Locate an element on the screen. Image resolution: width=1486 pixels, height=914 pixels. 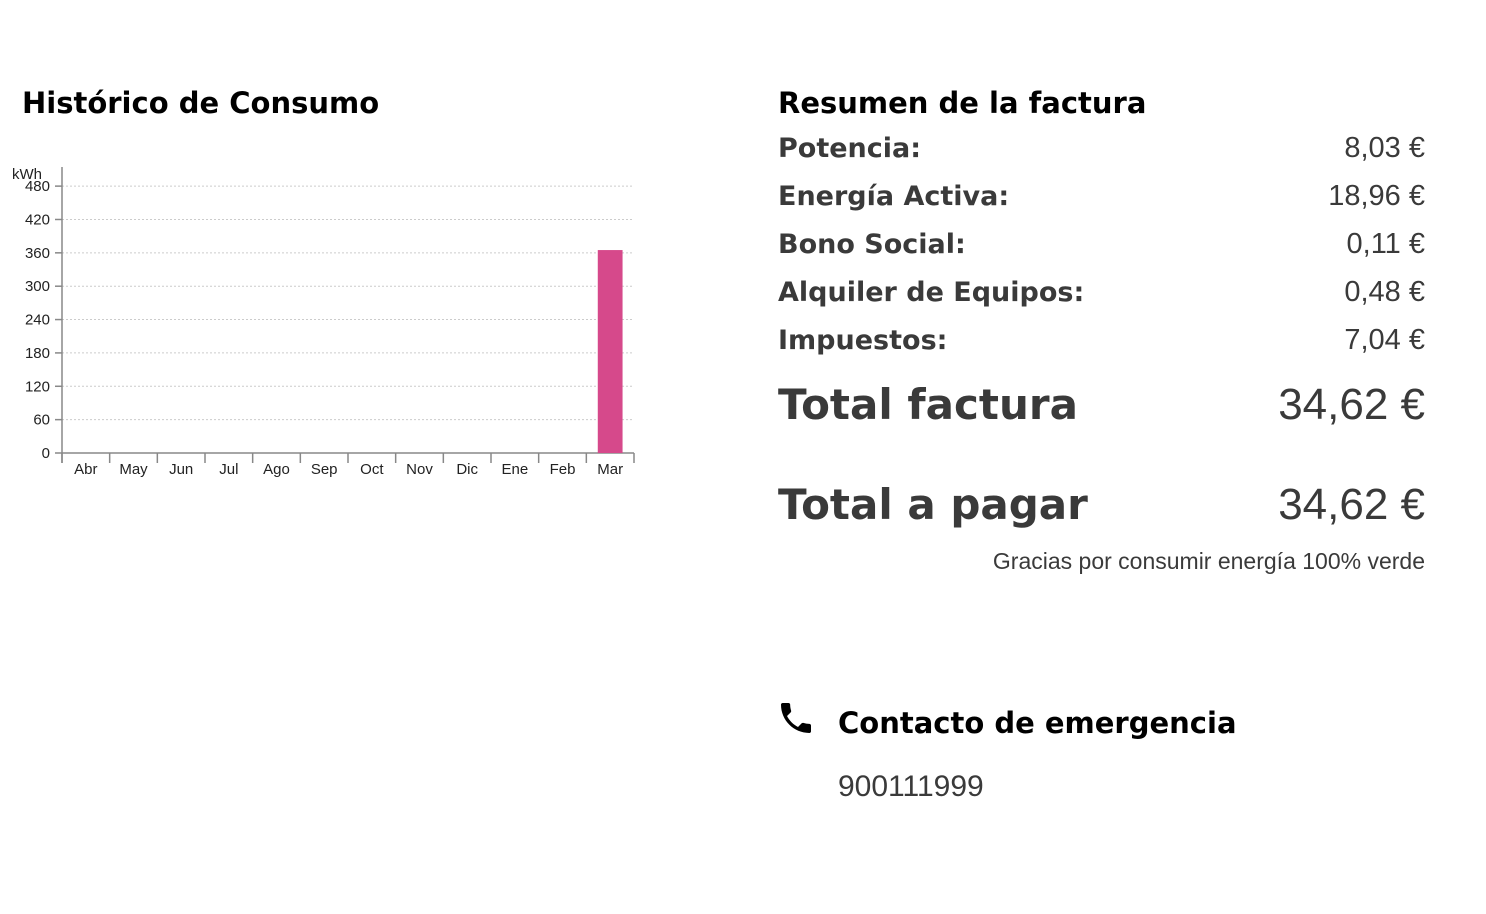
bar-mar is located at coordinates (610, 351).